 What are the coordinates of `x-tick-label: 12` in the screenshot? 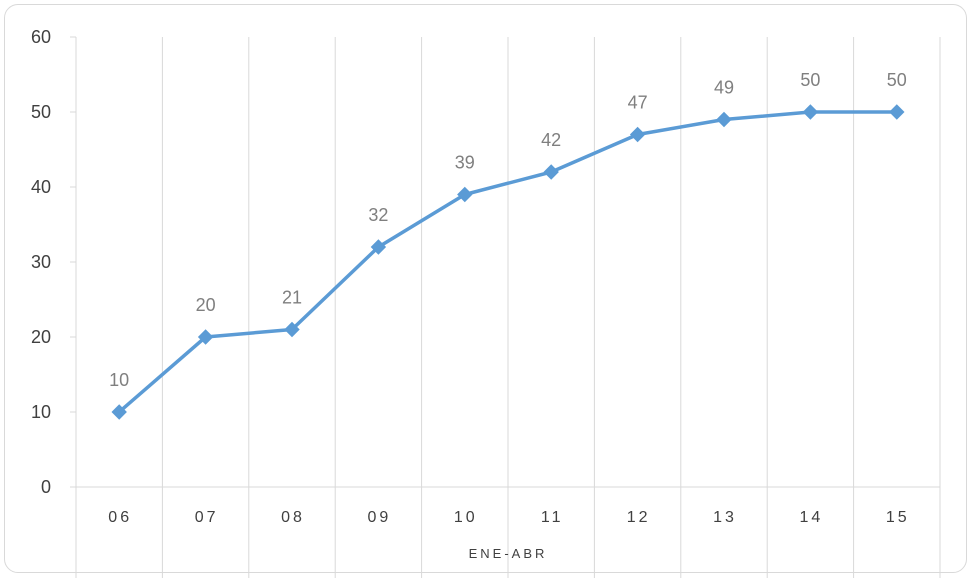 It's located at (639, 517).